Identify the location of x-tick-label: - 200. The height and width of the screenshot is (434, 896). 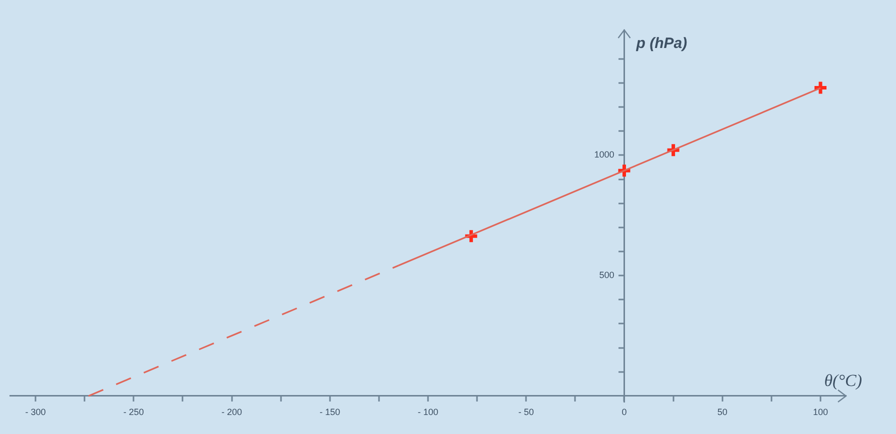
(232, 411).